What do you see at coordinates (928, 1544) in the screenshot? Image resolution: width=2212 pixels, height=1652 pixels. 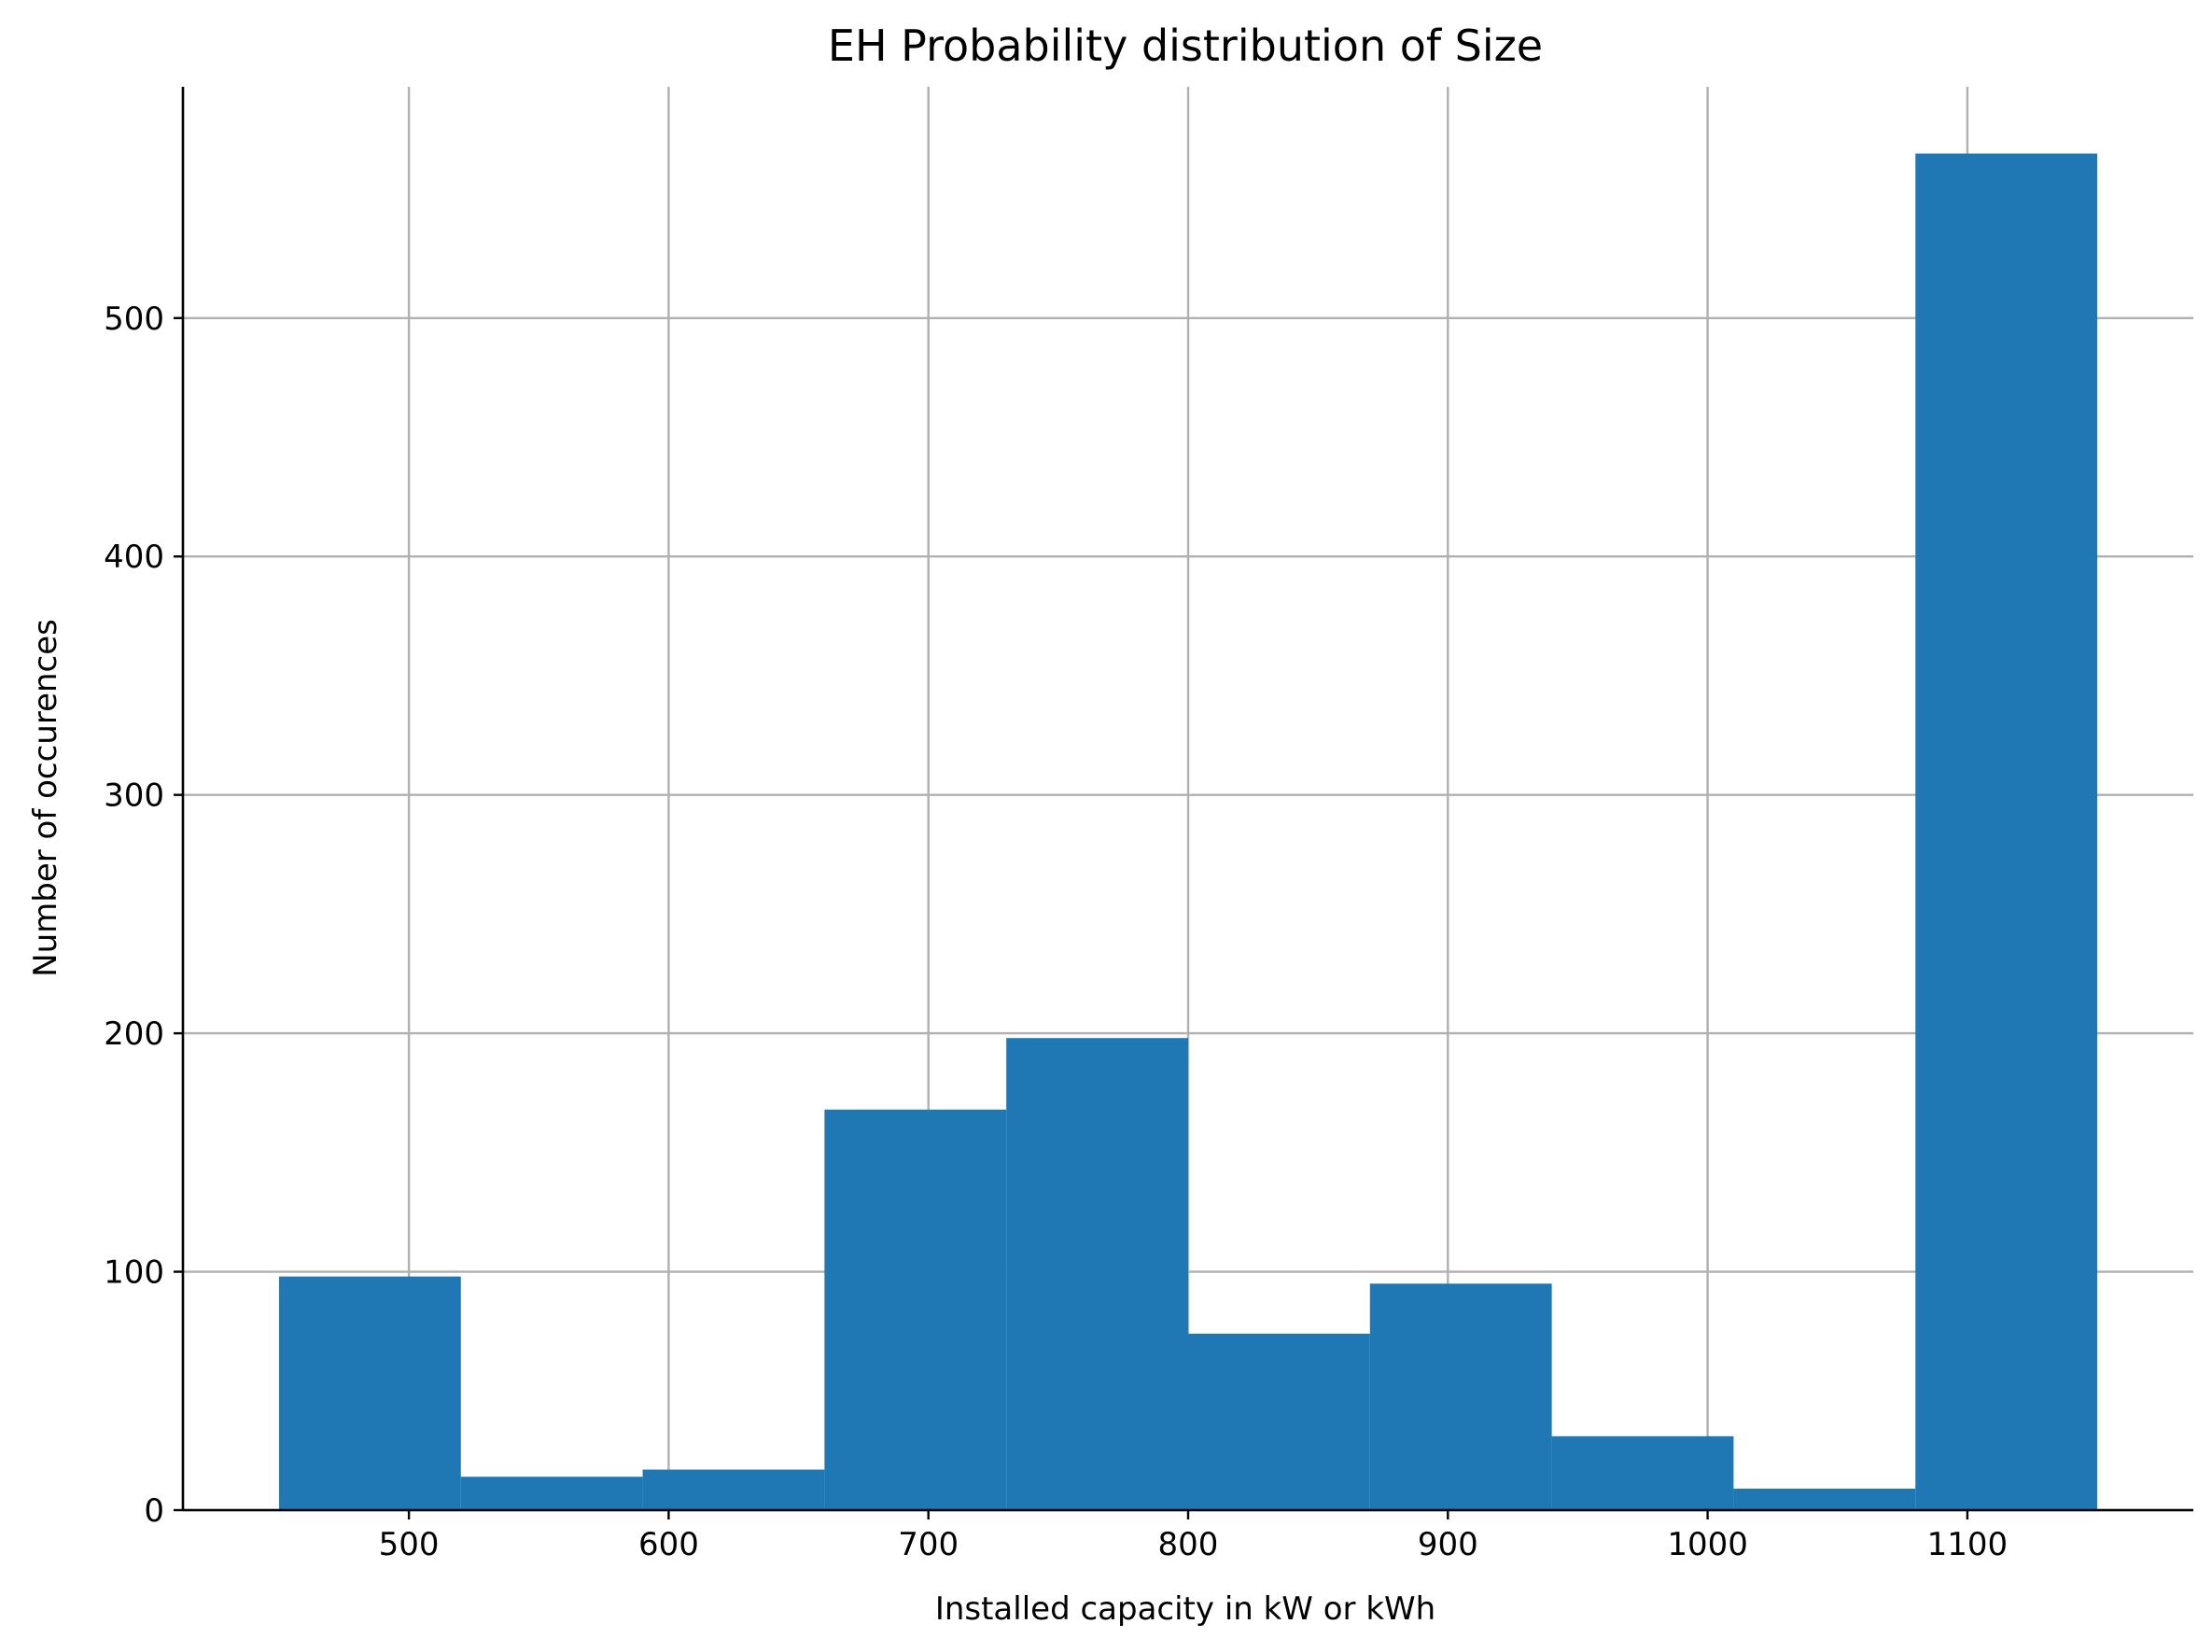 I see `x-tick-label-700: 700` at bounding box center [928, 1544].